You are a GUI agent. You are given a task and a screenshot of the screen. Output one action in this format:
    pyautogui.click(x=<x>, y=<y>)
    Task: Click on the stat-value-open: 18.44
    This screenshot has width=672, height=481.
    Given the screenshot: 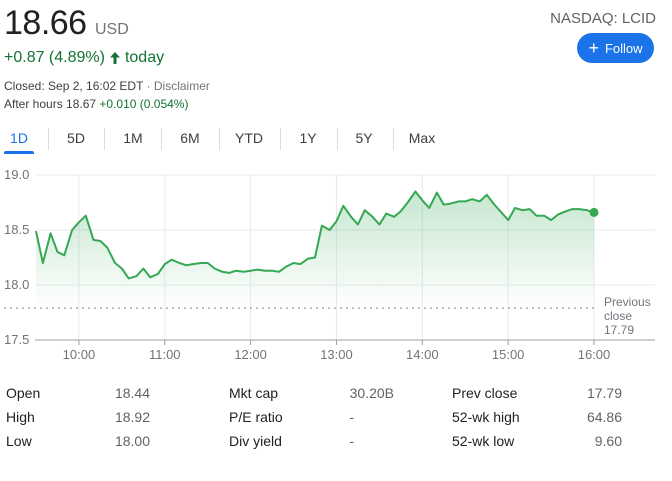 What is the action you would take?
    pyautogui.click(x=132, y=393)
    